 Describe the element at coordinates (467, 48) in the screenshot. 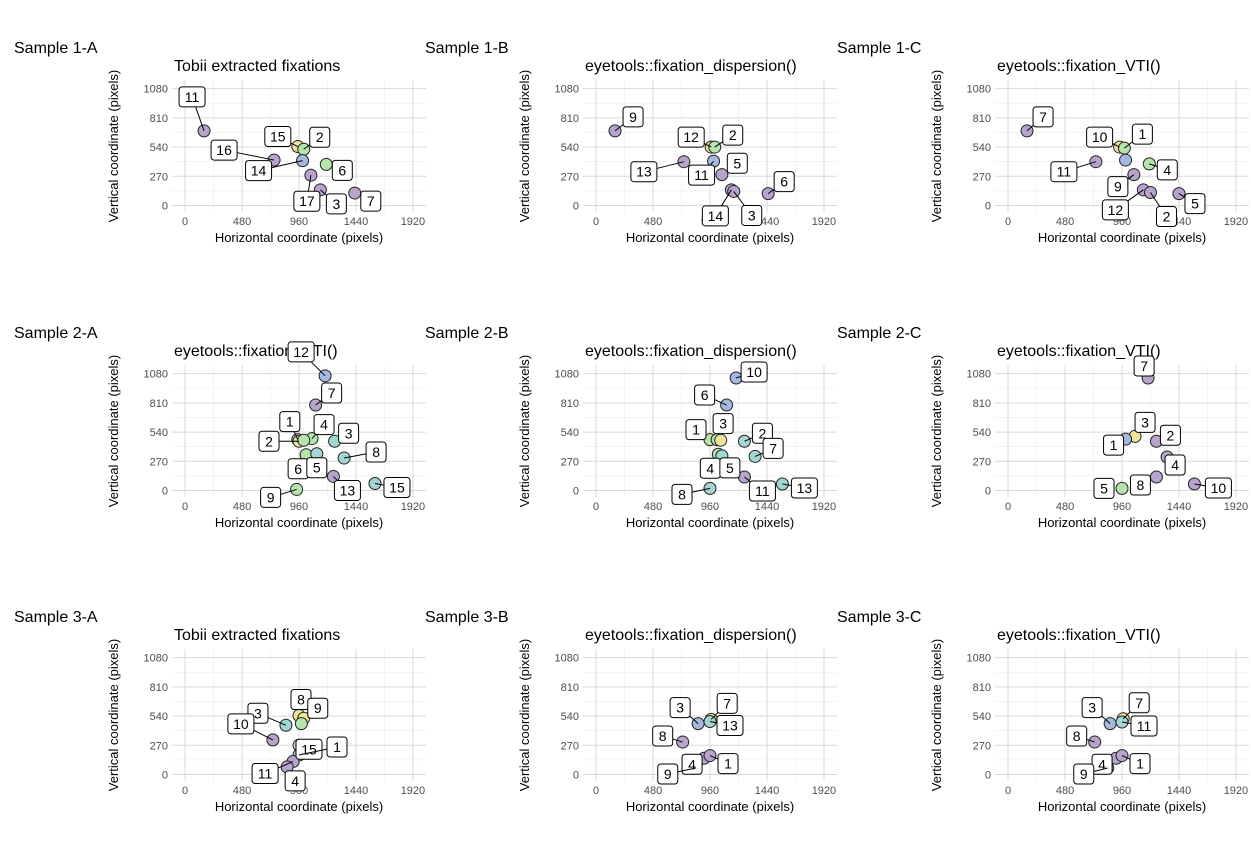

I see `panel-tag: Sample 1-B` at that location.